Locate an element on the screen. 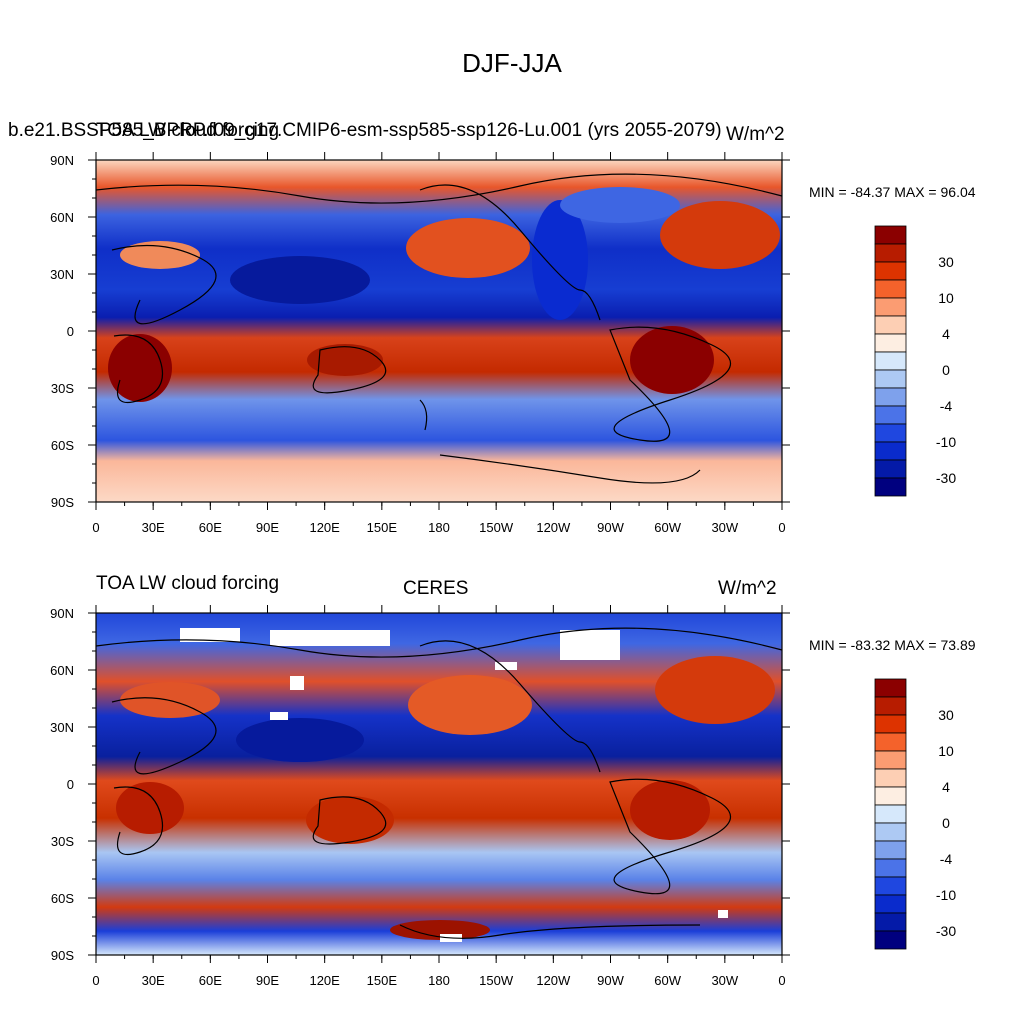 The height and width of the screenshot is (1024, 1024). panel1-colorbar: 30 10 4 0 -4 -10 -30 is located at coordinates (915, 361).